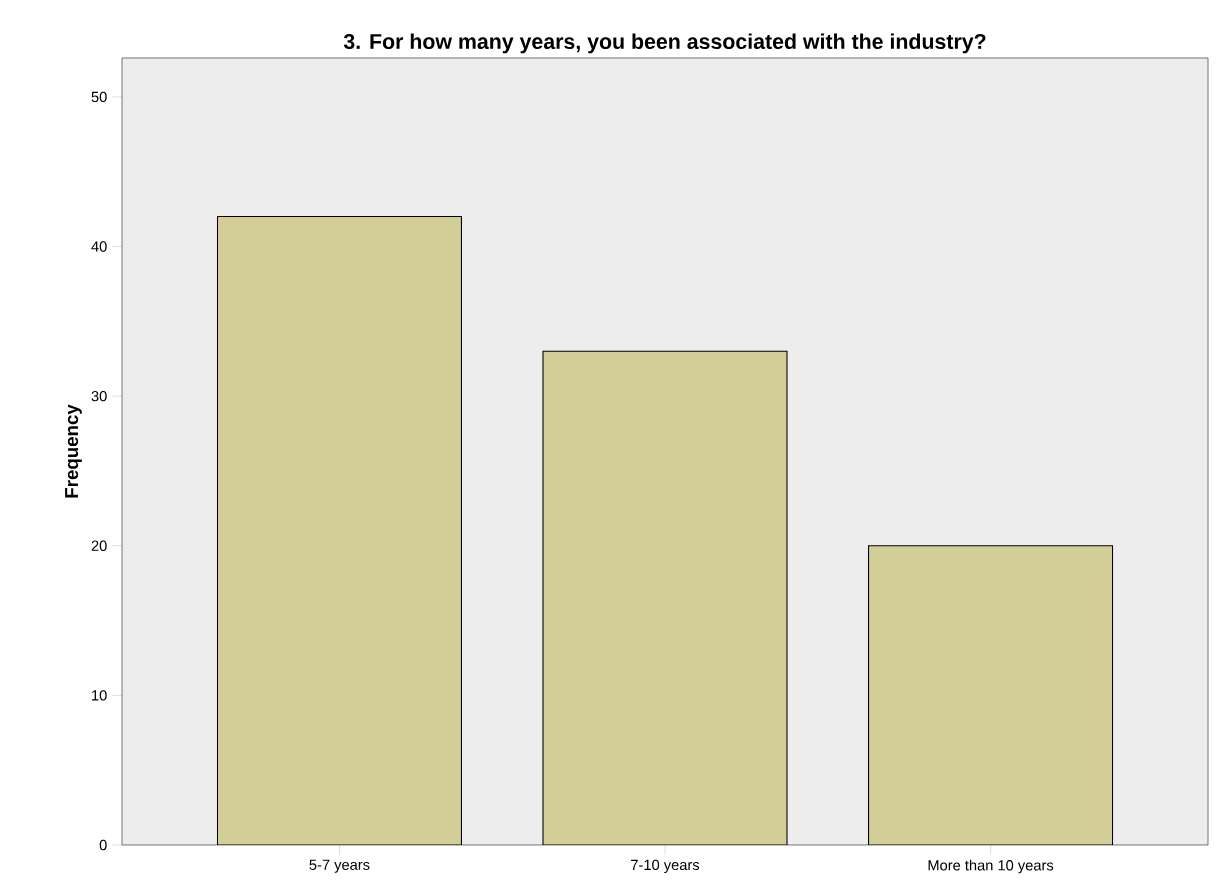 The image size is (1219, 888). What do you see at coordinates (73, 451) in the screenshot?
I see `y-axis-title: Frequency` at bounding box center [73, 451].